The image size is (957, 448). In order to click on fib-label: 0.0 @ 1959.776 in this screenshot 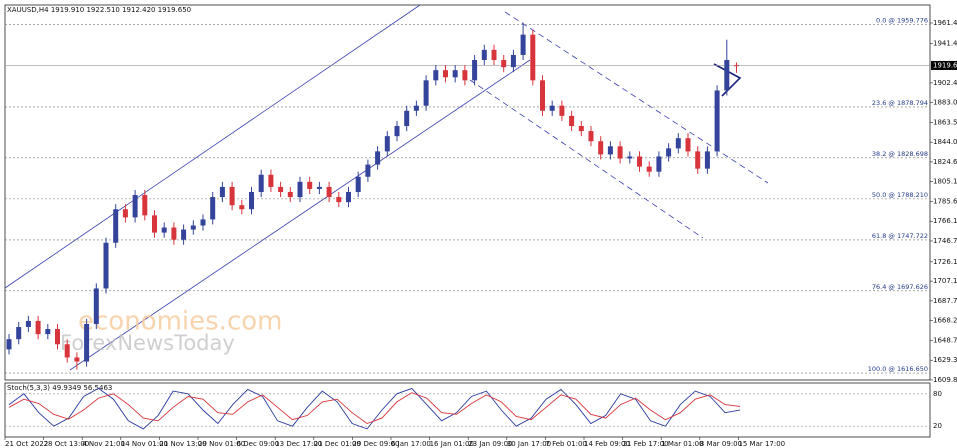, I will do `click(902, 21)`.